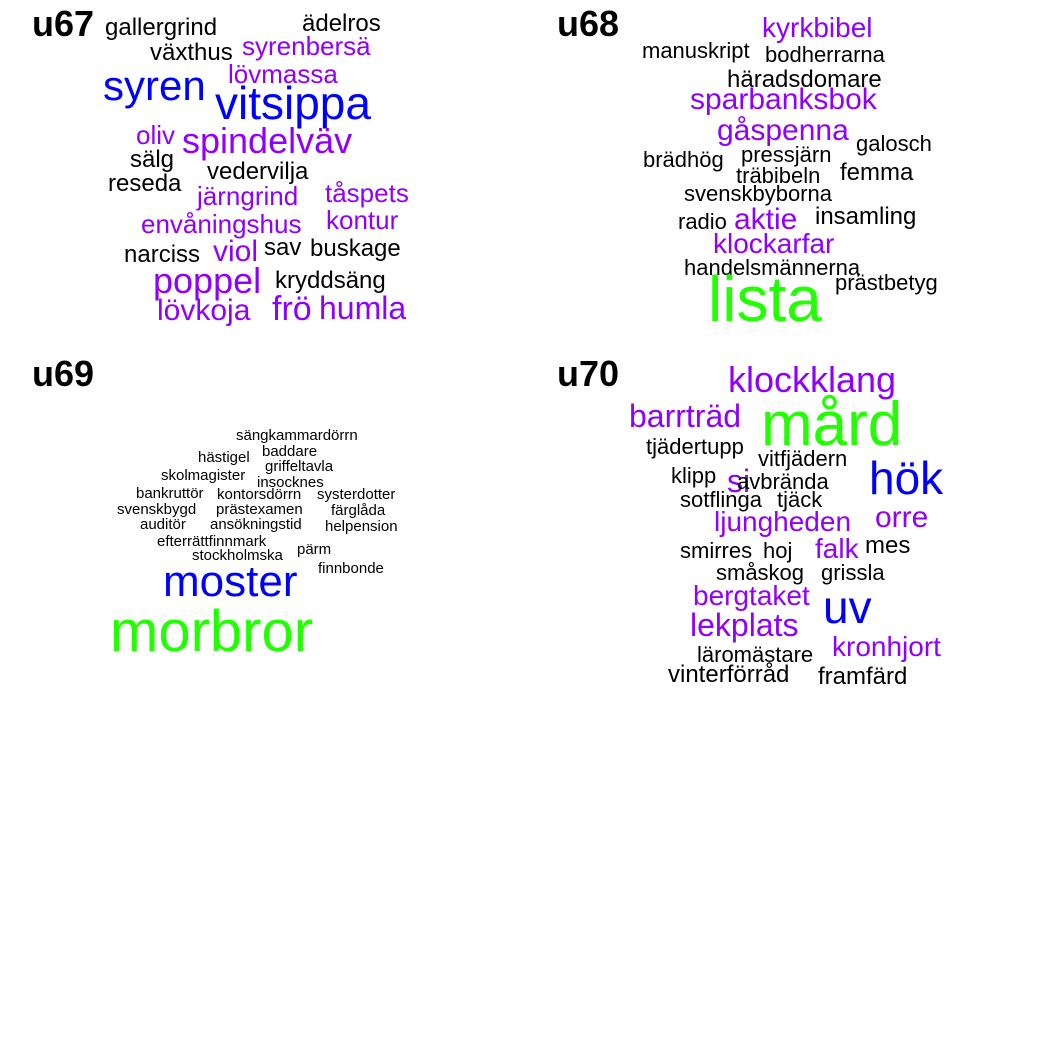 The width and height of the screenshot is (1050, 1050). What do you see at coordinates (751, 595) in the screenshot?
I see `cloud-word: bergtaket` at bounding box center [751, 595].